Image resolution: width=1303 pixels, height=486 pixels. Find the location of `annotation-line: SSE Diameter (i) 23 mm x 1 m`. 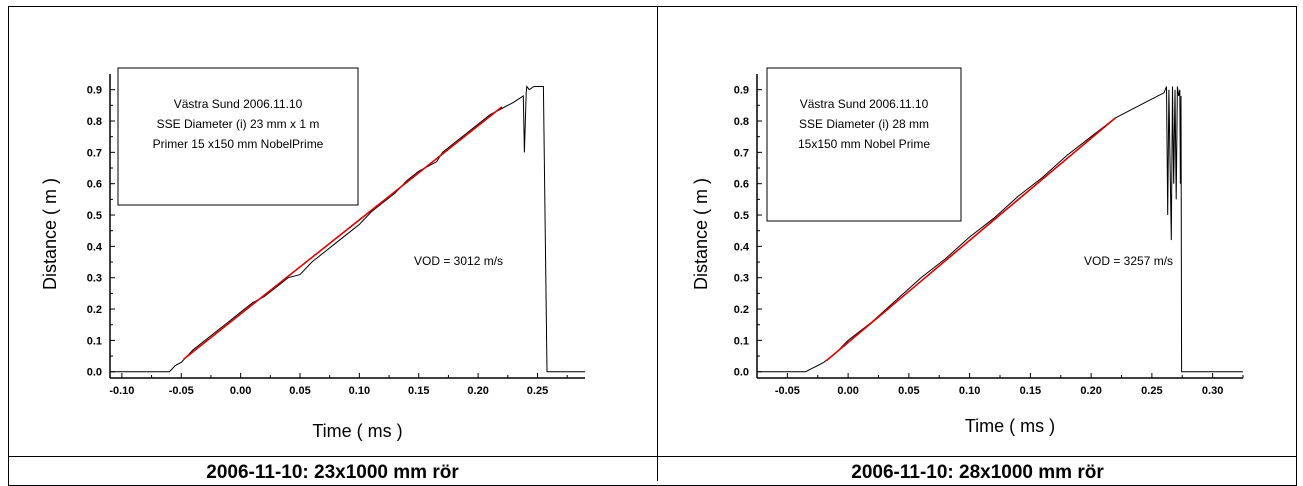

annotation-line: SSE Diameter (i) 23 mm x 1 m is located at coordinates (238, 124).